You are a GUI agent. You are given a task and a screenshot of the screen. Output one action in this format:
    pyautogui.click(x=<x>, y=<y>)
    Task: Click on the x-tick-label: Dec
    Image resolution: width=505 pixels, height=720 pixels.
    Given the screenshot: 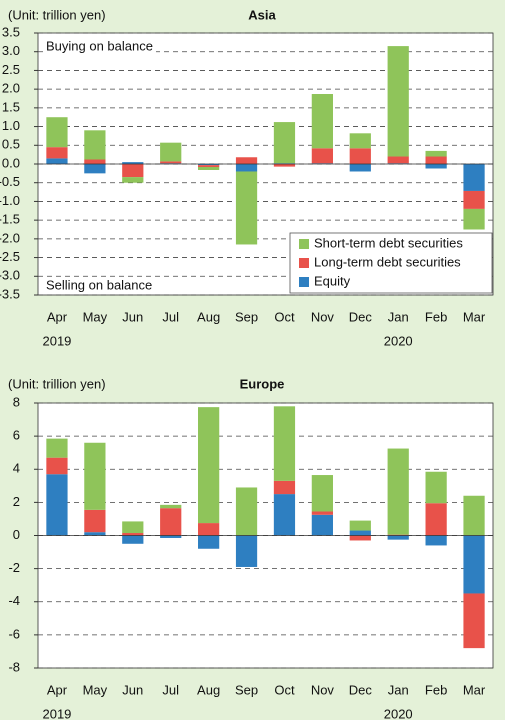 What is the action you would take?
    pyautogui.click(x=361, y=689)
    